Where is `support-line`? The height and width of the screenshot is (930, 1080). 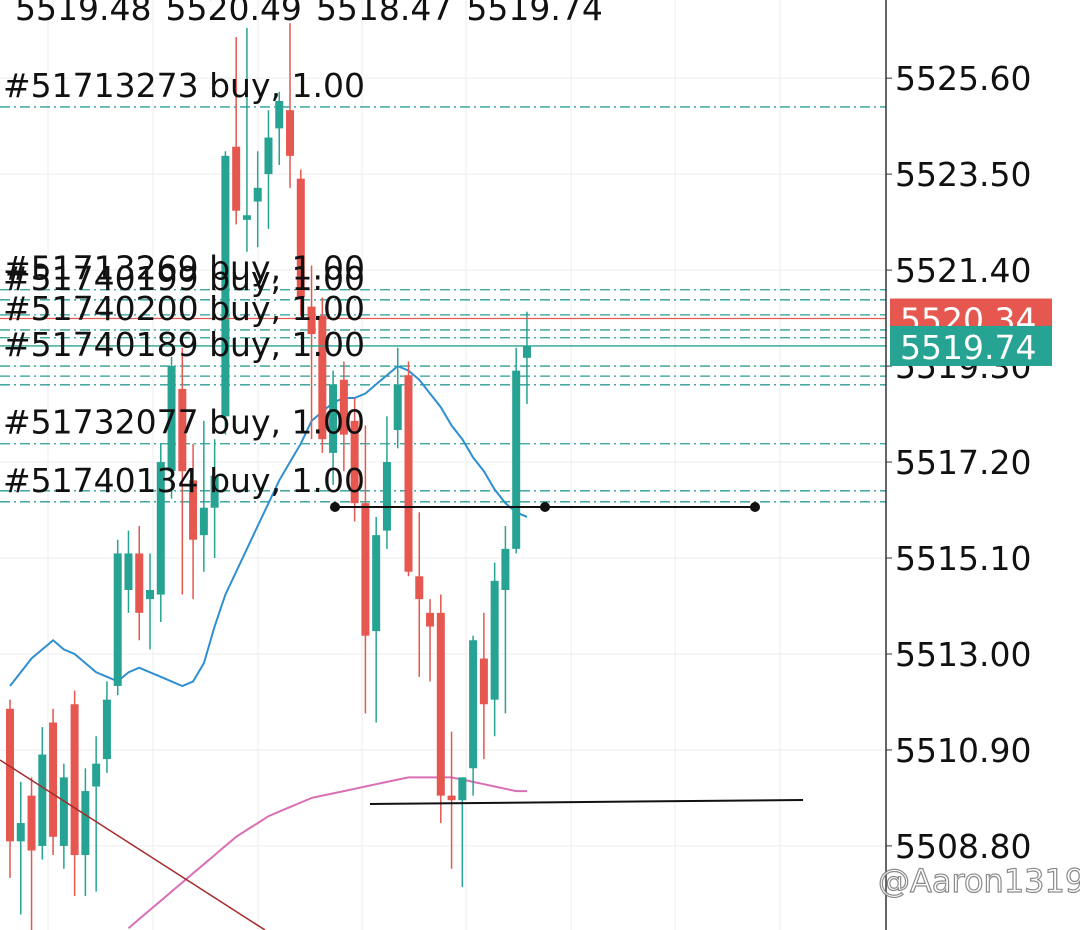
support-line is located at coordinates (586, 802).